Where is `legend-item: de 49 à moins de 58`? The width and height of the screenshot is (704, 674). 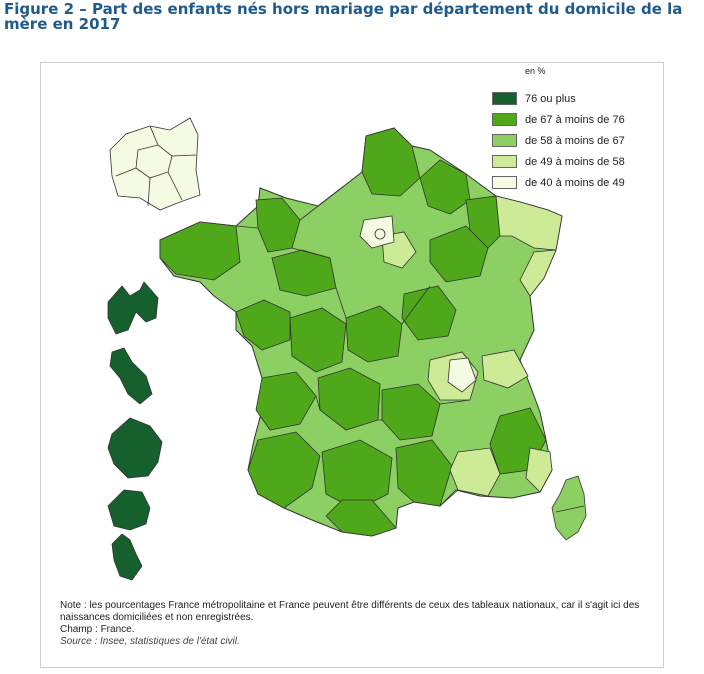 legend-item: de 49 à moins de 58 is located at coordinates (558, 161).